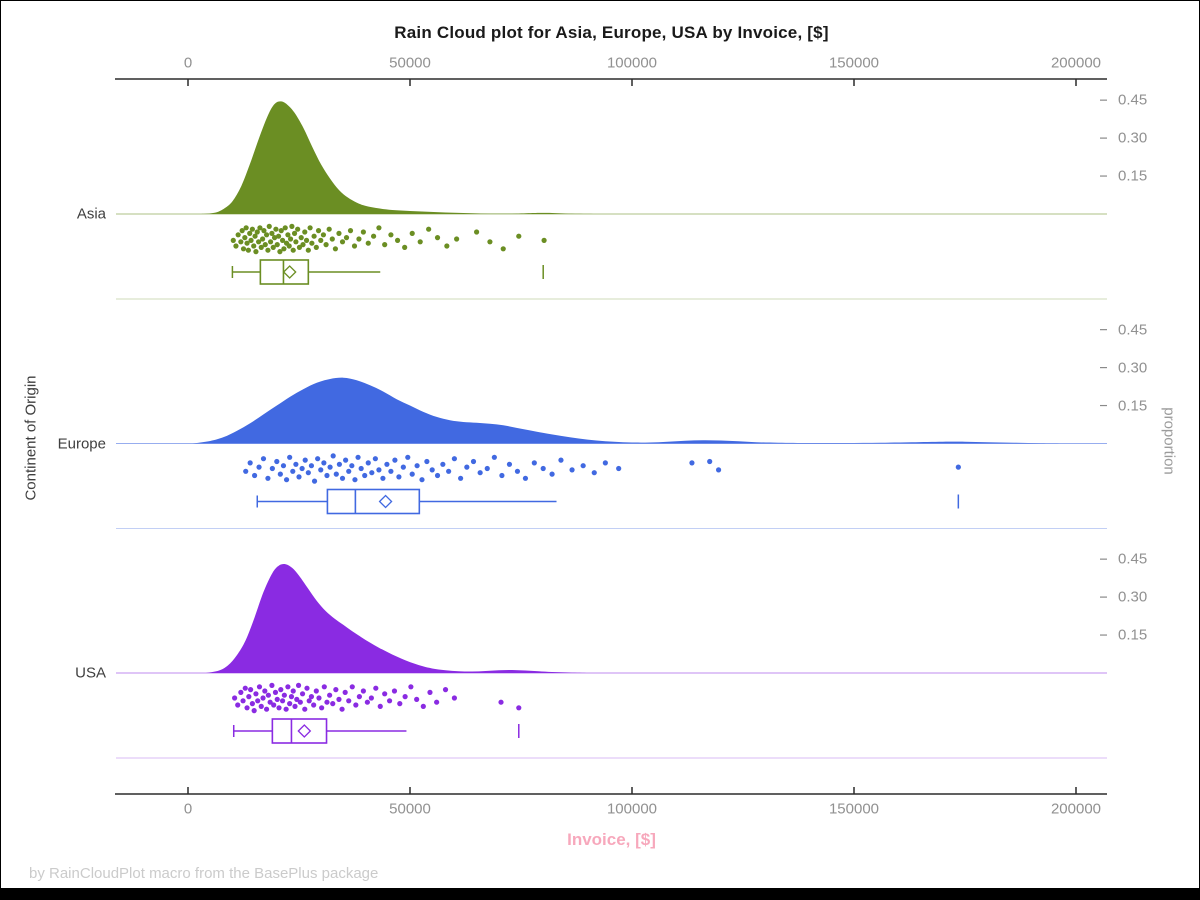 This screenshot has width=1200, height=900. I want to click on x-axis-label: Invoice, [$], so click(611, 839).